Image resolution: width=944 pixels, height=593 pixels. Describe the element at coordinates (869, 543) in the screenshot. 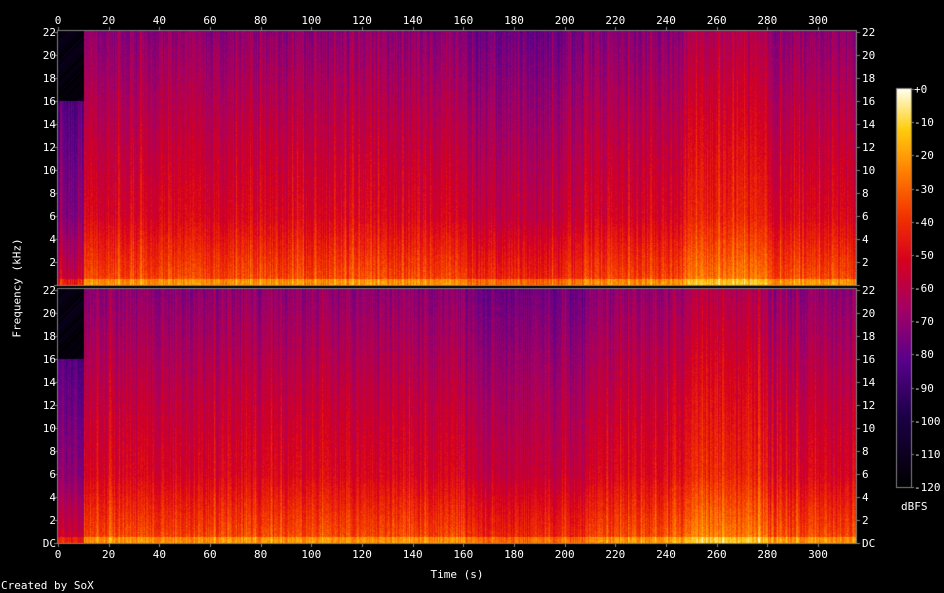

I see `y-tick-label-right: DC` at that location.